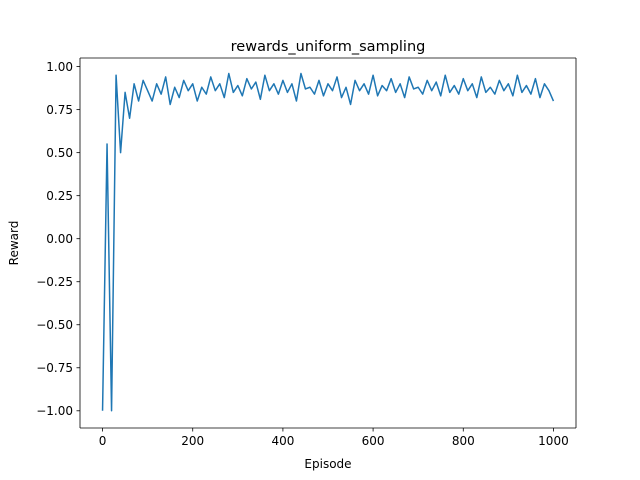 The image size is (640, 480). What do you see at coordinates (59, 67) in the screenshot?
I see `y-tick-label: 1.00` at bounding box center [59, 67].